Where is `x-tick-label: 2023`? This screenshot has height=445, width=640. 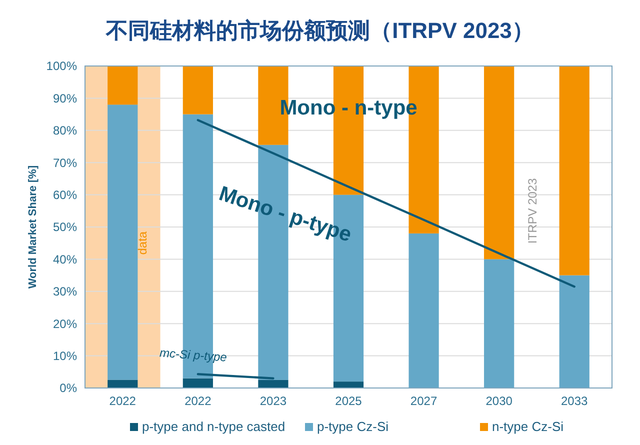 x-tick-label: 2023 is located at coordinates (273, 401).